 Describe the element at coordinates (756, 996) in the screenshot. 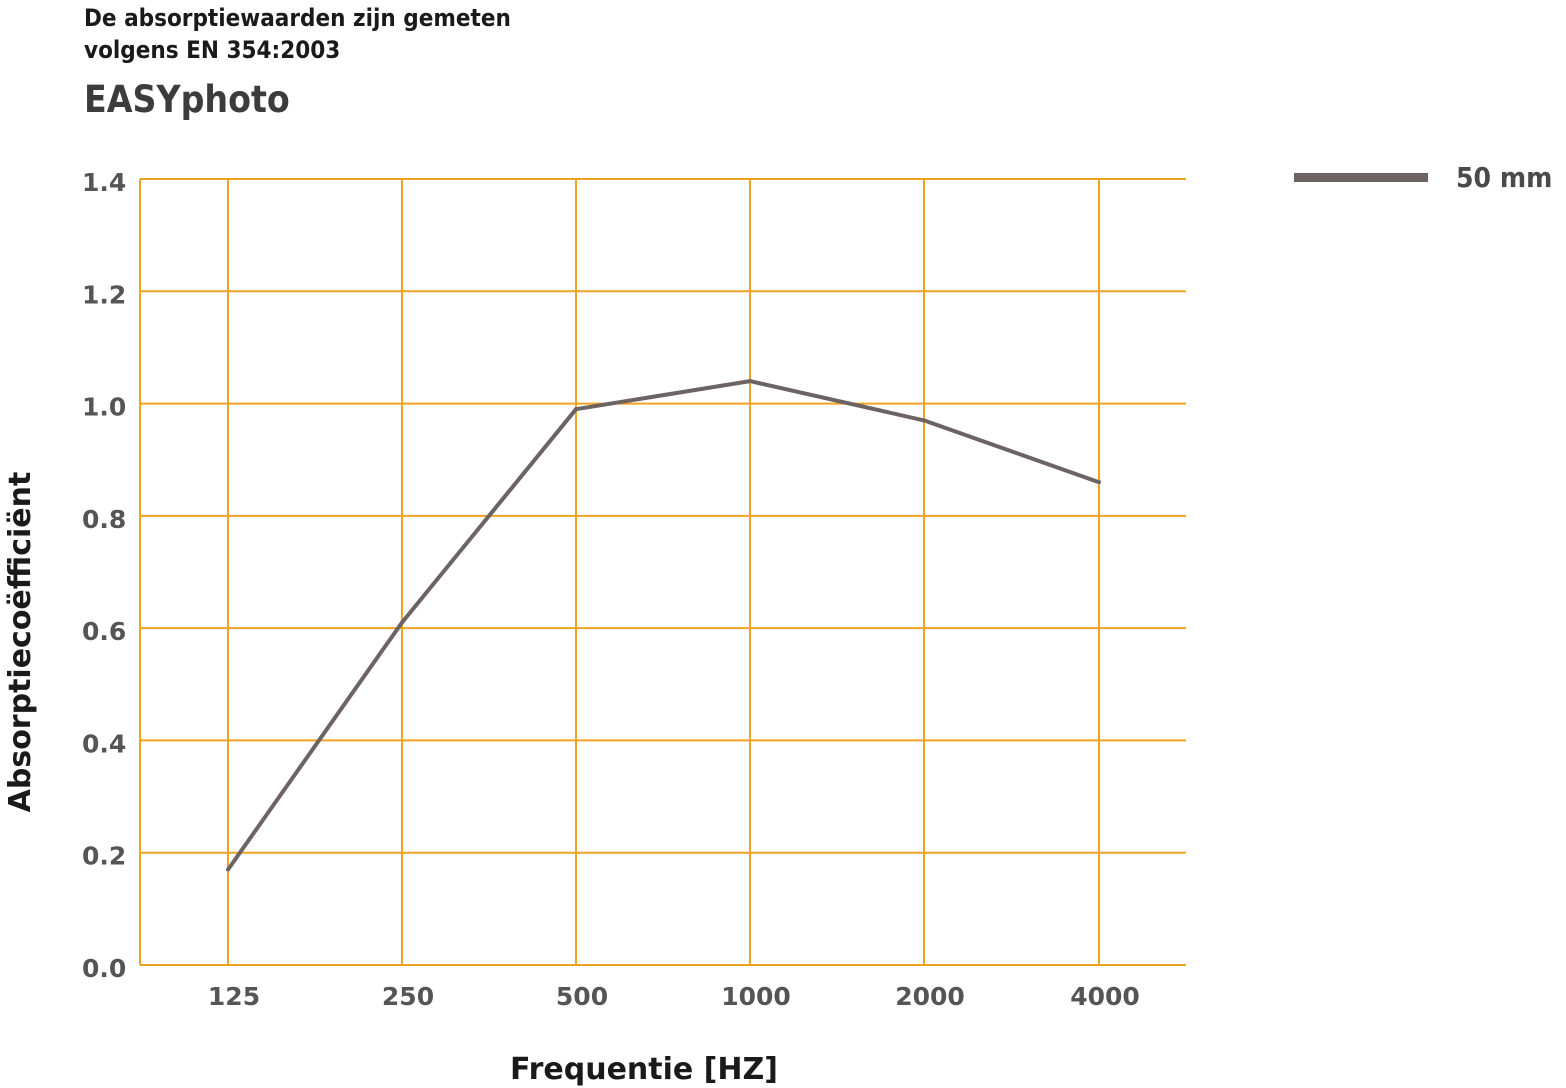

I see `x-tick-label: 1000` at that location.